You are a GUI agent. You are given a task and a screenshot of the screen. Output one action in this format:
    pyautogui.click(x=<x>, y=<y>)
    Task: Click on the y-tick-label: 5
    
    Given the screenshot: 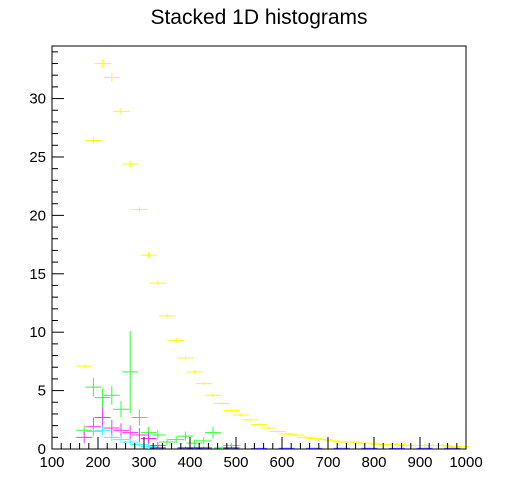 What is the action you would take?
    pyautogui.click(x=42, y=391)
    